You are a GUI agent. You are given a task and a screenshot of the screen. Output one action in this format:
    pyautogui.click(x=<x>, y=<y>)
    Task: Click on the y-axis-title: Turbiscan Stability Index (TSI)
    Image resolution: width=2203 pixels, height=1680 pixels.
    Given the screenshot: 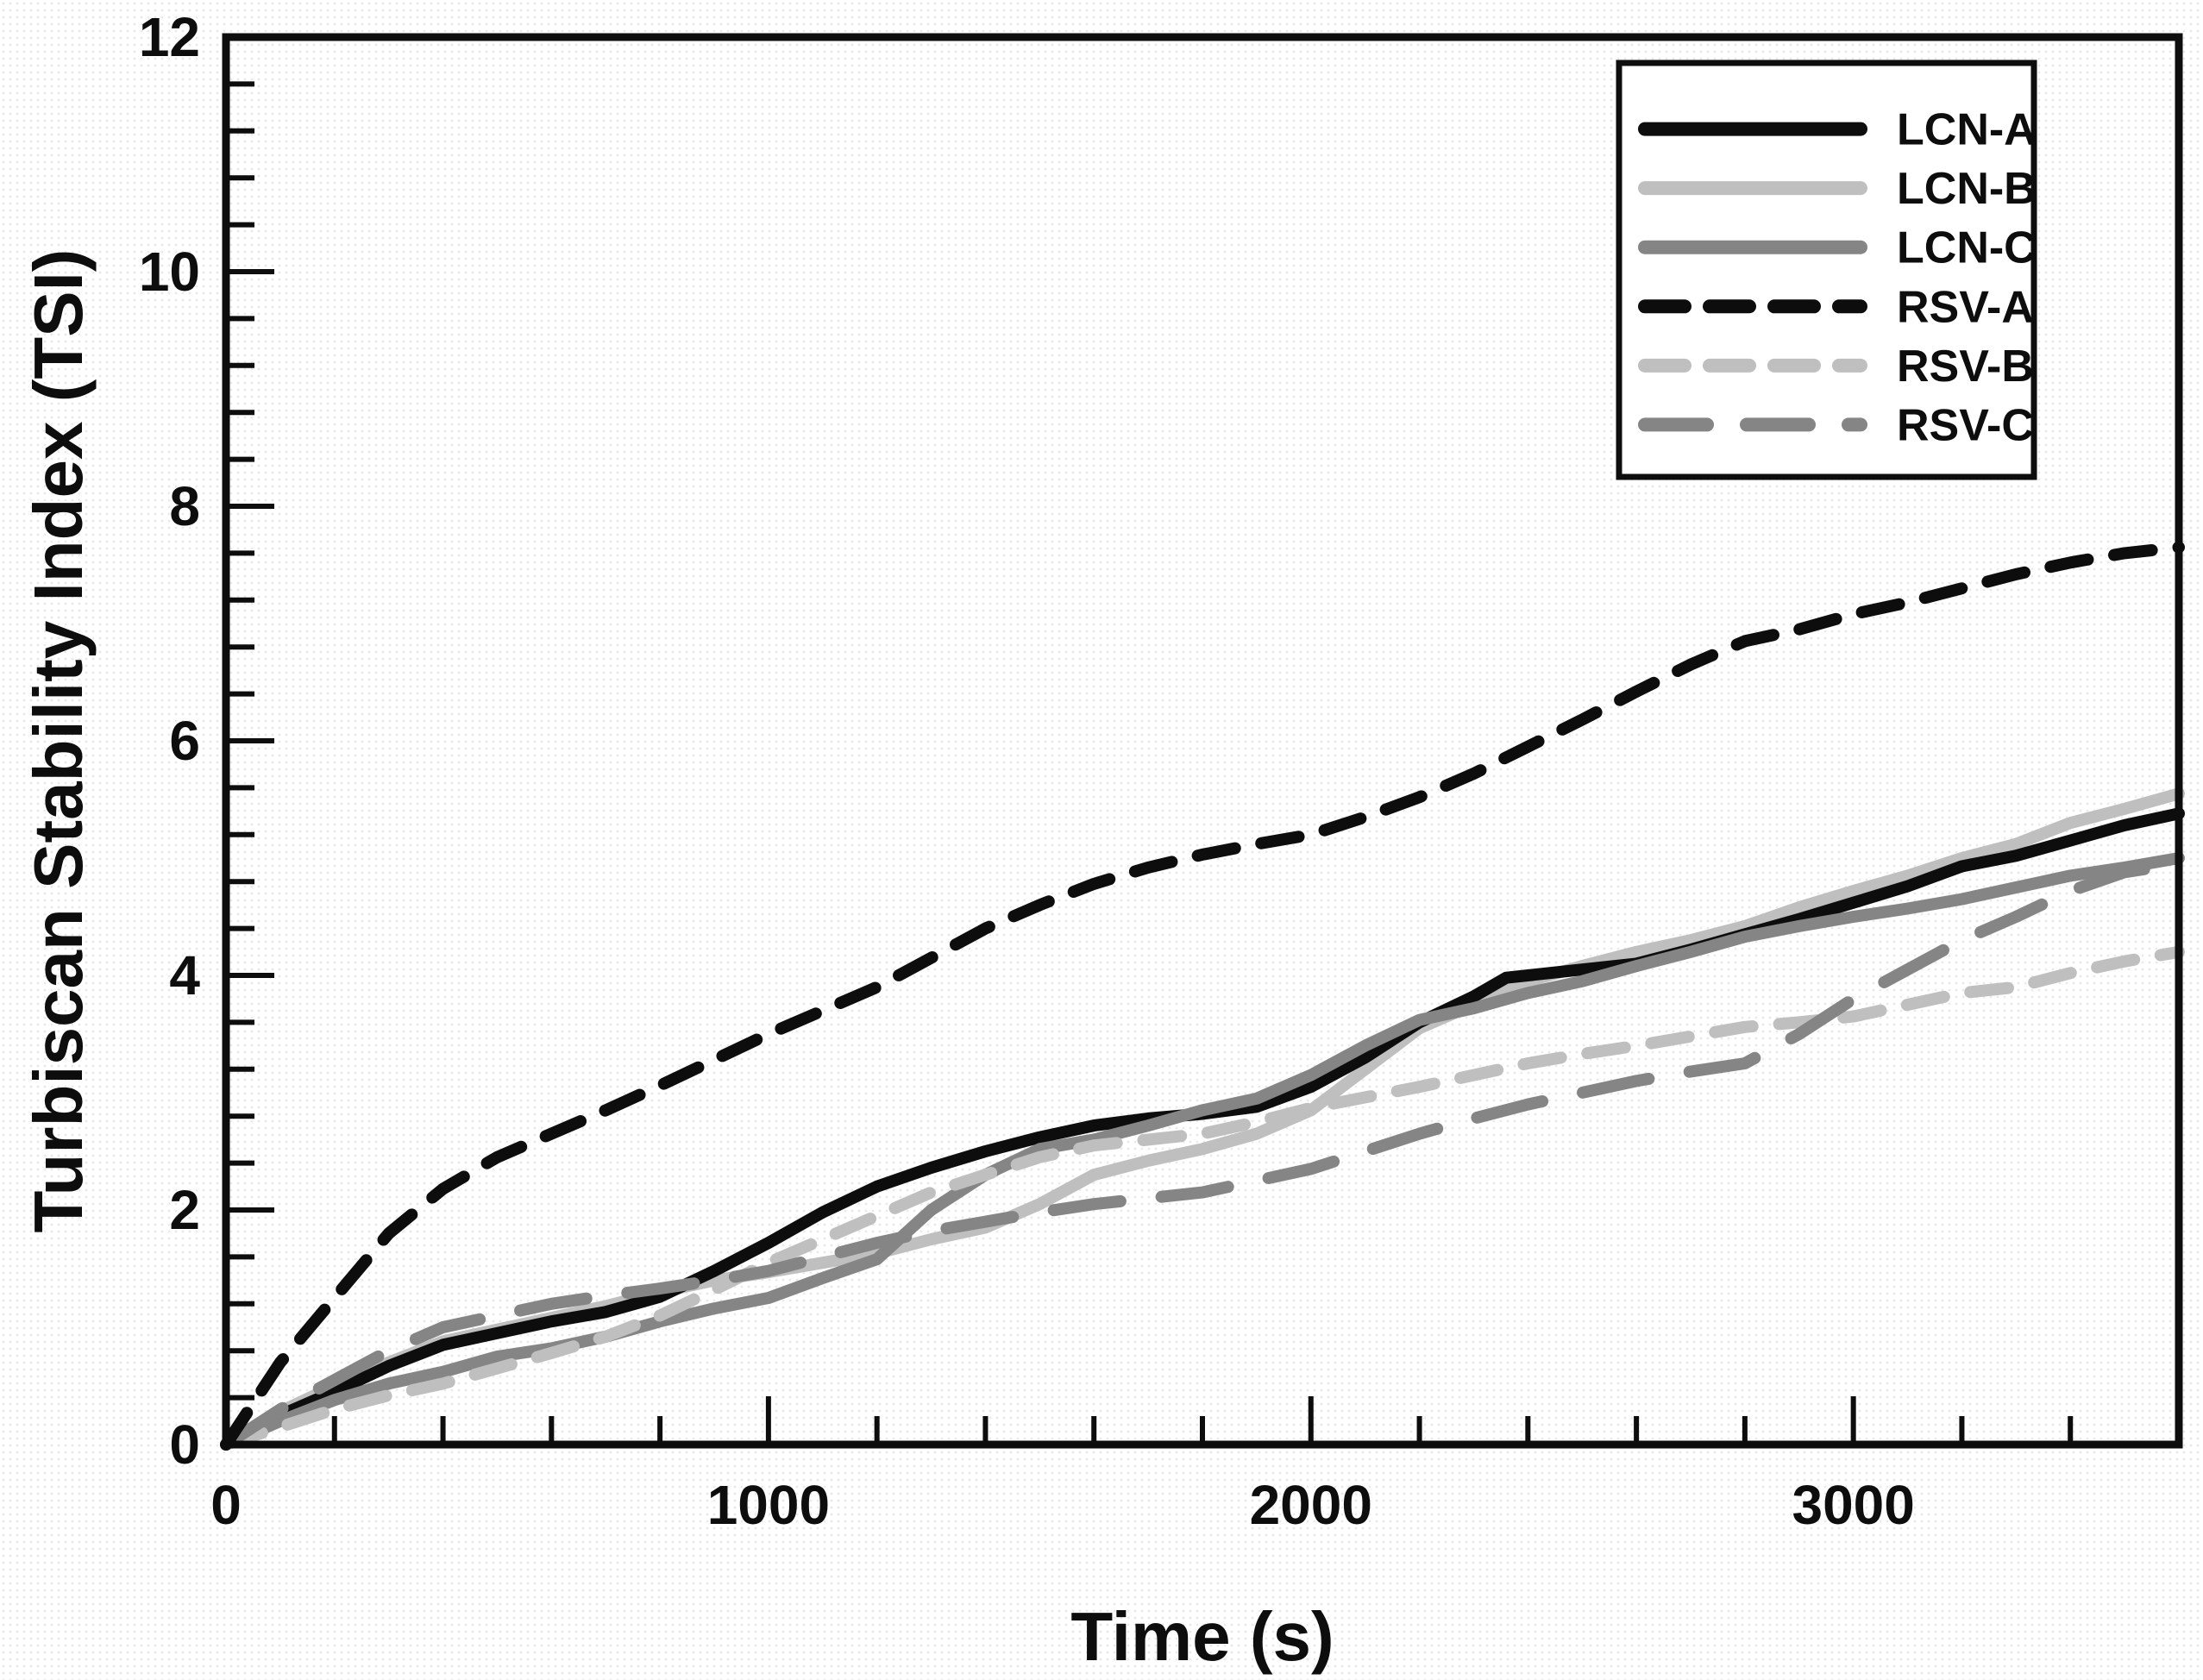 What is the action you would take?
    pyautogui.click(x=58, y=741)
    